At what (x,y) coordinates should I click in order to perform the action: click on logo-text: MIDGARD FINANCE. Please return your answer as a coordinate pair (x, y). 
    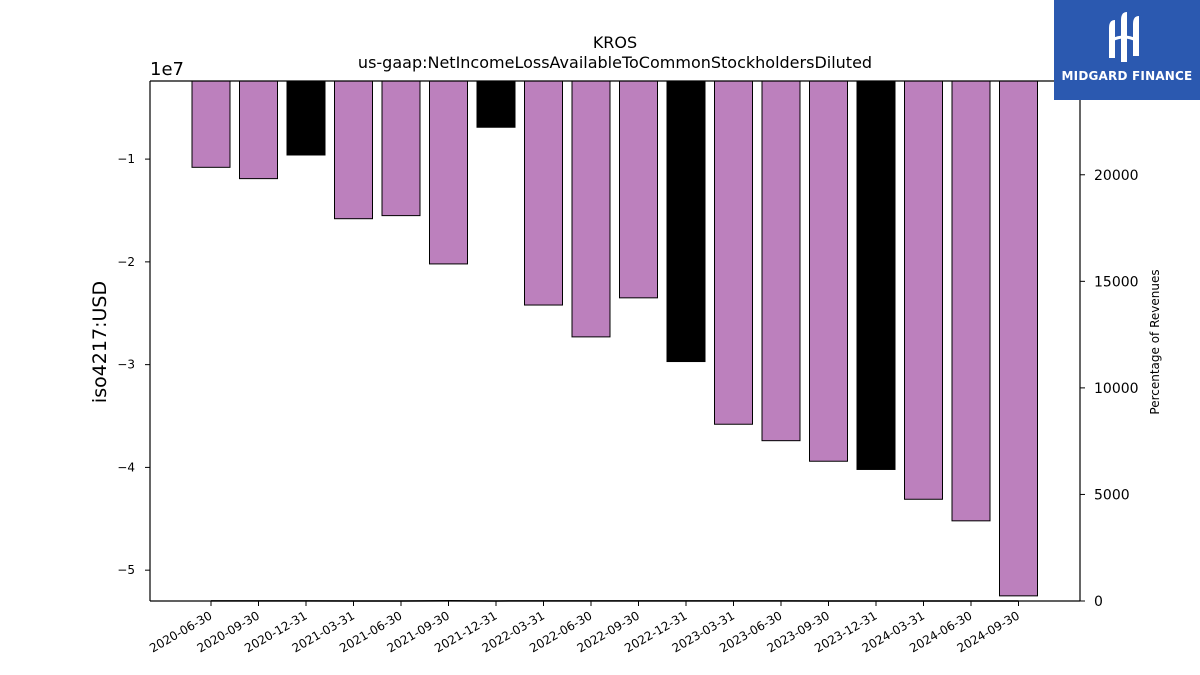
    Looking at the image, I should click on (1127, 76).